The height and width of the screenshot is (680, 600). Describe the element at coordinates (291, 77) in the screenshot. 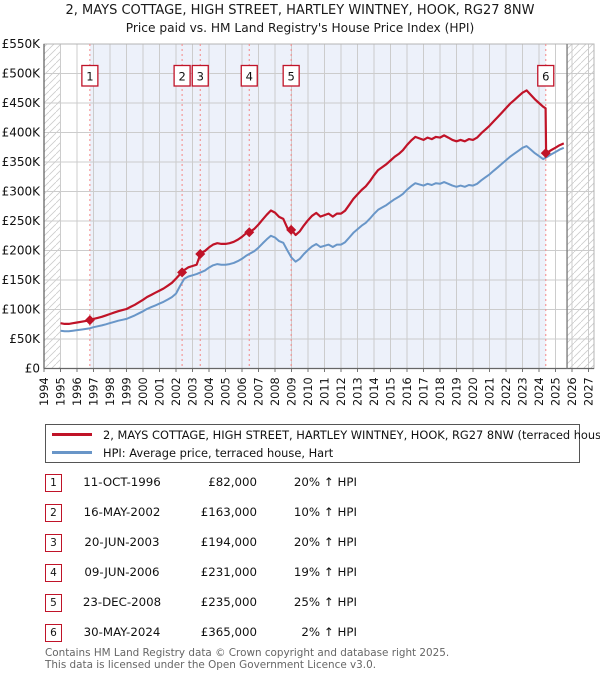

I see `sale-badge-number: 5` at that location.